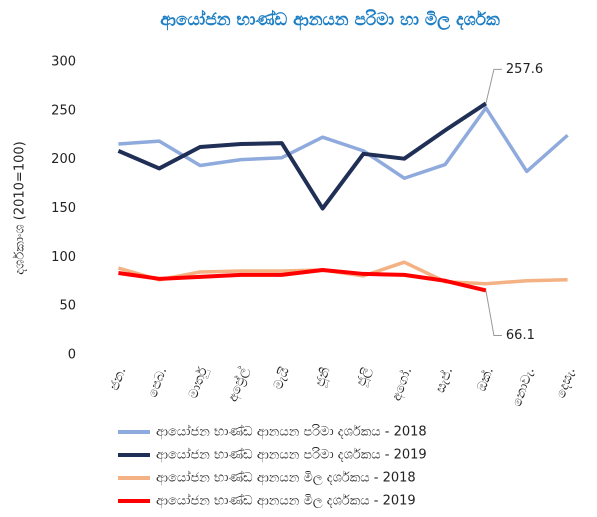 This screenshot has width=597, height=517. I want to click on x-tick-label: සැප්., so click(444, 380).